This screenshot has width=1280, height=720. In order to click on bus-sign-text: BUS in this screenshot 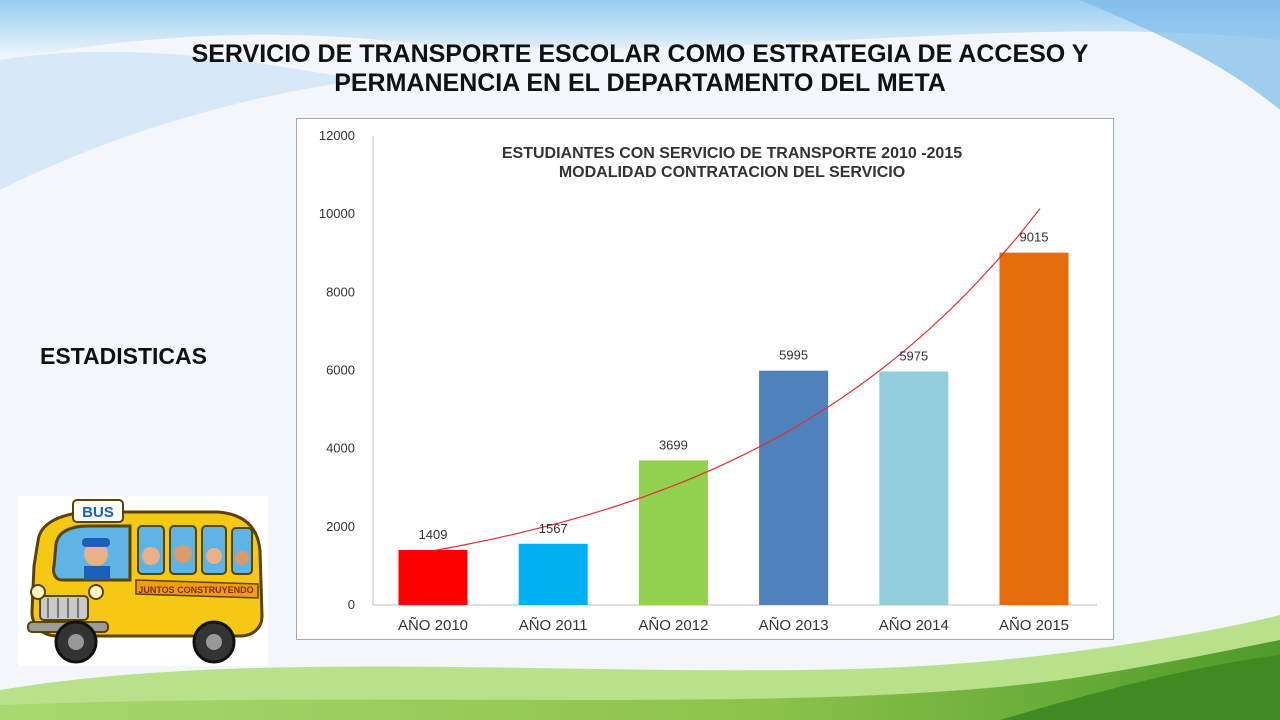, I will do `click(98, 512)`.